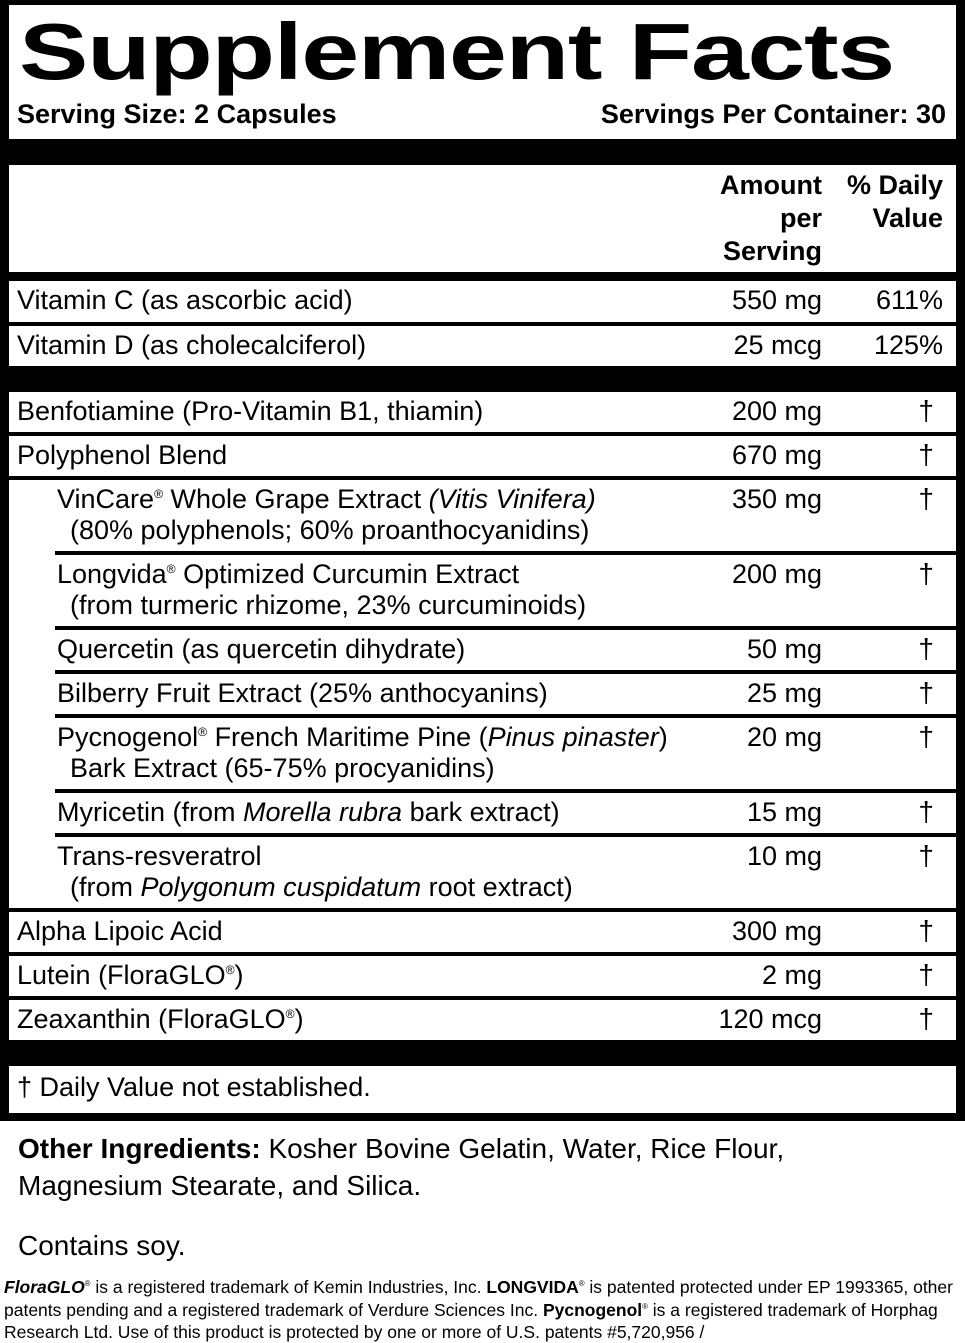  Describe the element at coordinates (120, 931) in the screenshot. I see `ingredient-name: Alpha Lipoic Acid` at that location.